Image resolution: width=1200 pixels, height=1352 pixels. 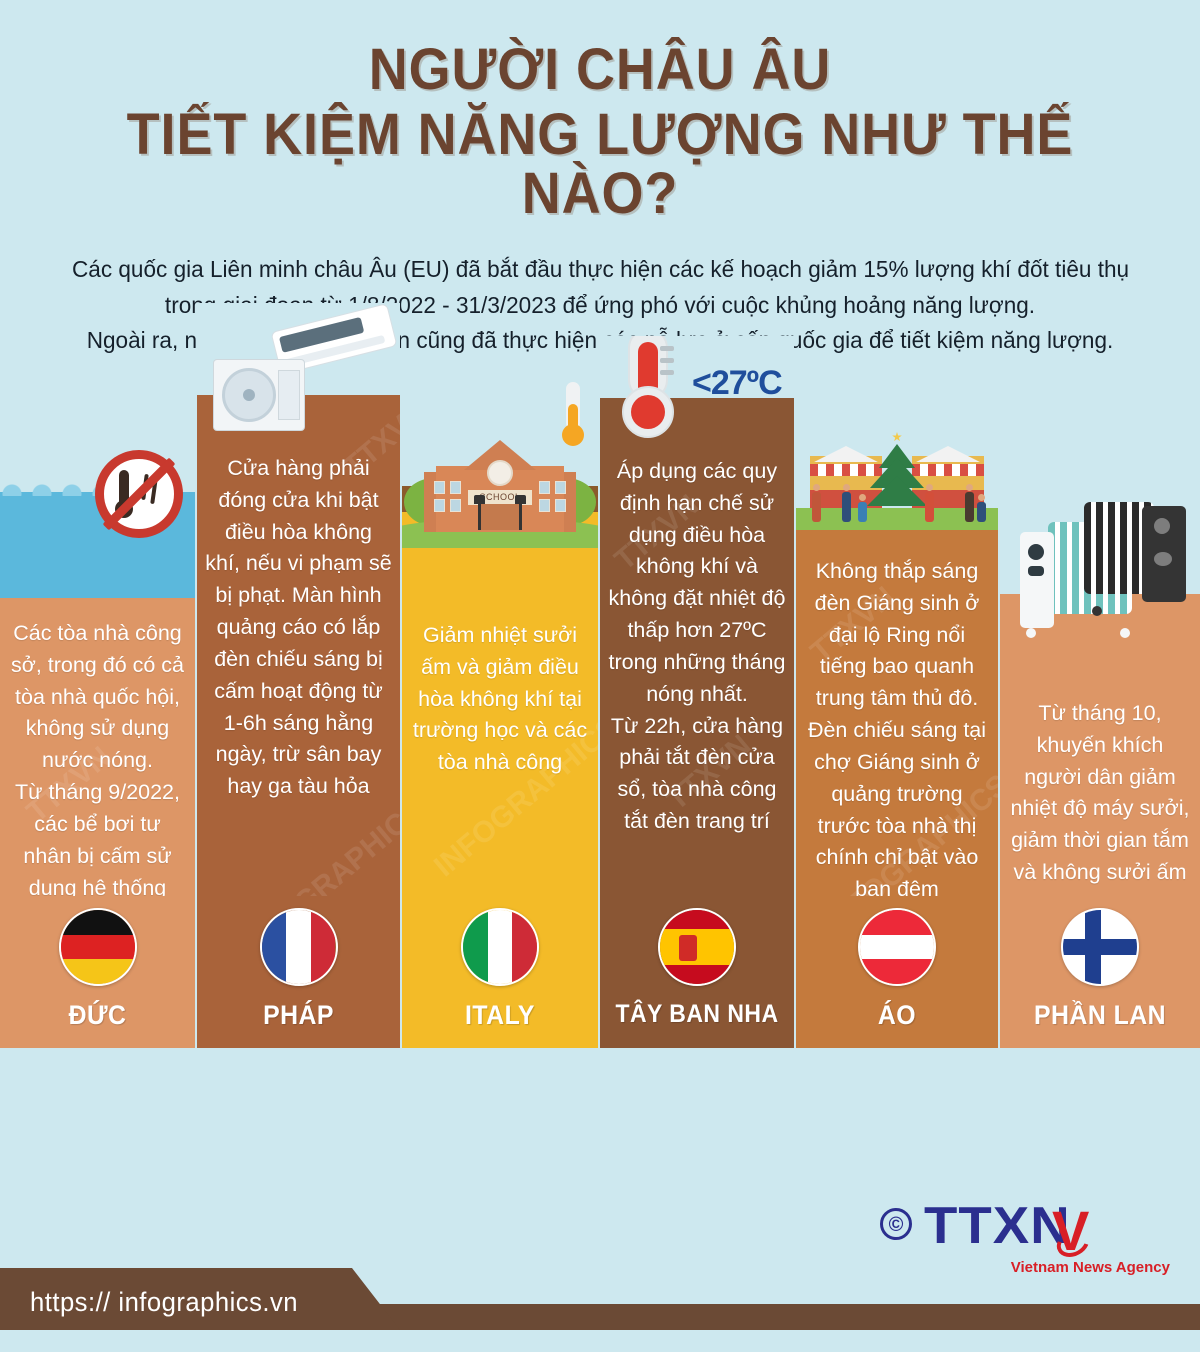 I want to click on italy-footer: ITALY, so click(x=500, y=972).